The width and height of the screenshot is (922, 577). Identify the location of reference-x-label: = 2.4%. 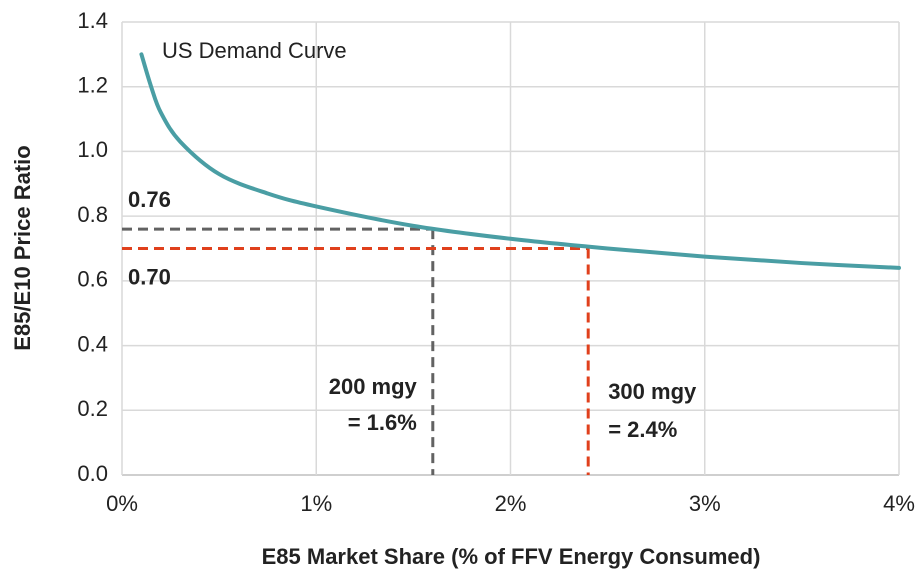
(642, 429).